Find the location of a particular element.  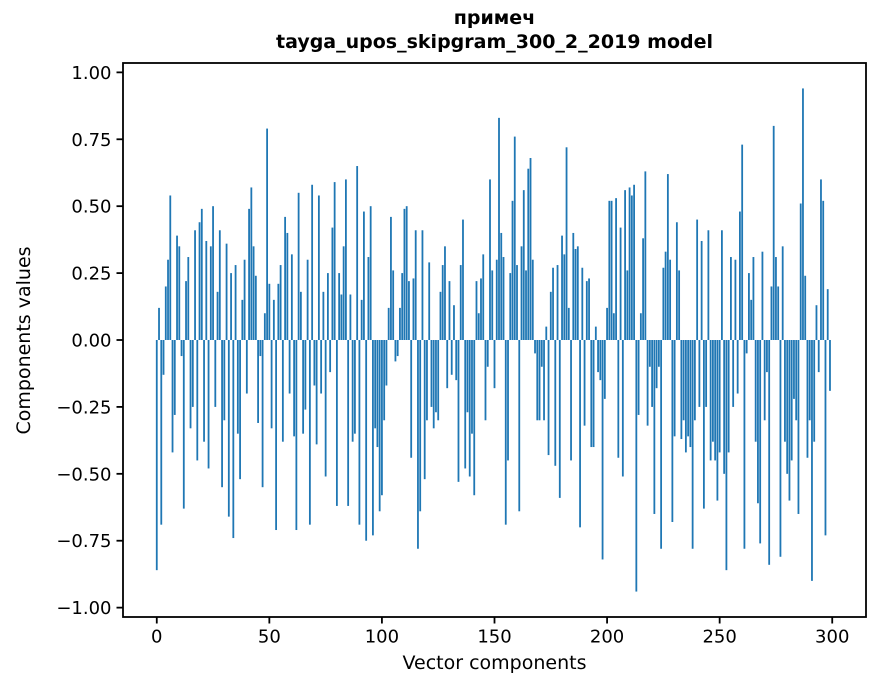

chart-title-line1: примеч is located at coordinates (495, 18).